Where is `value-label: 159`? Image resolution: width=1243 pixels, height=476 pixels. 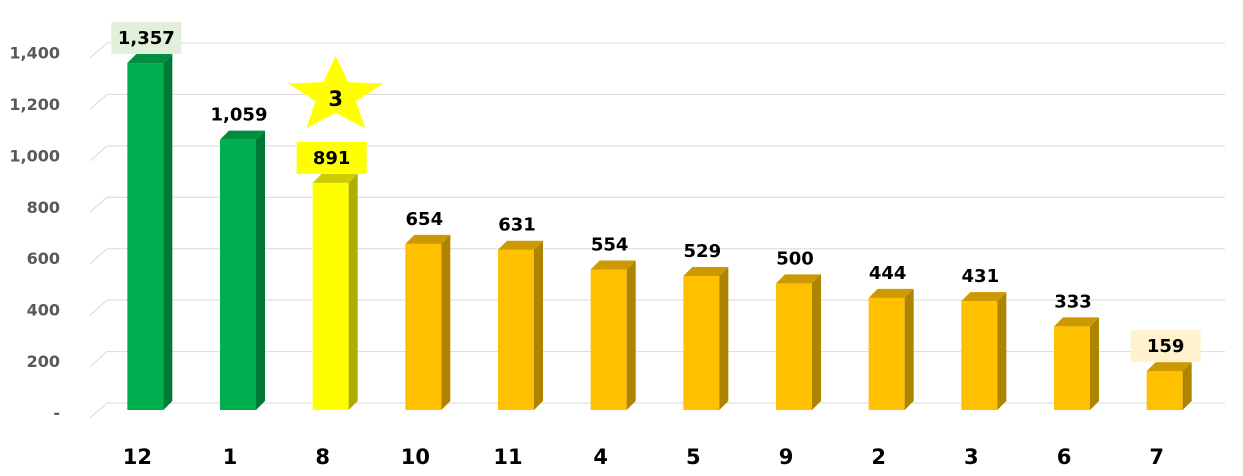
value-label: 159 is located at coordinates (1166, 346).